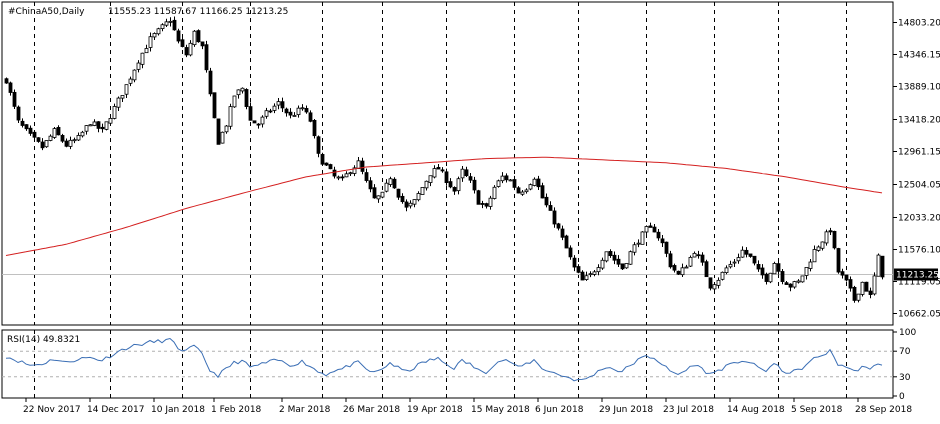 The height and width of the screenshot is (424, 940). I want to click on rsi-tick-label: 30, so click(905, 378).